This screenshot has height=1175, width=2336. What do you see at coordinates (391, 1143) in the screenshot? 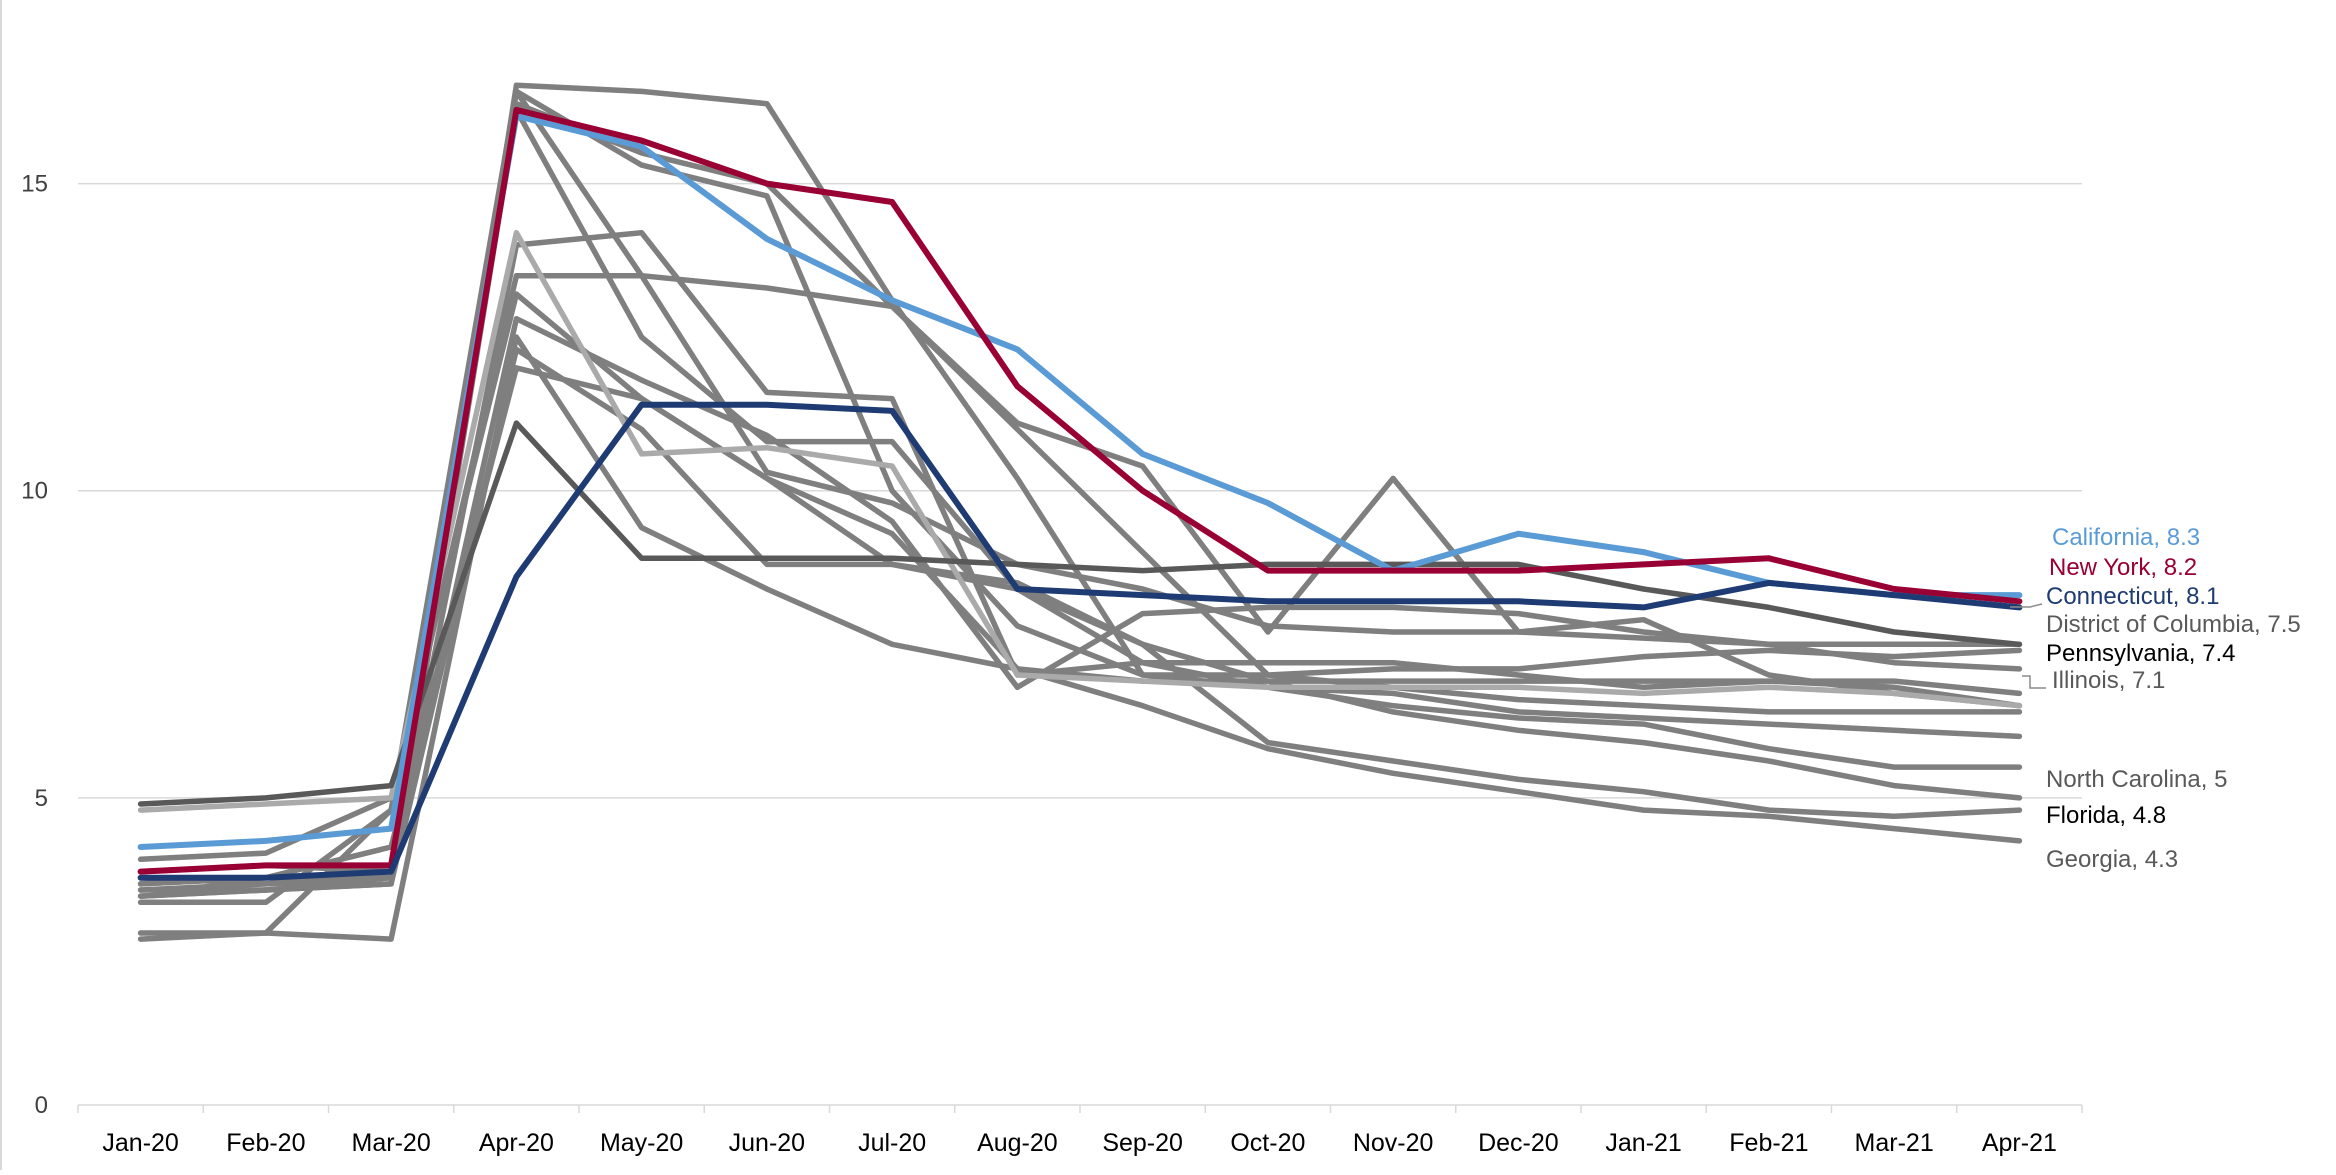
I see `x-tick-label: Mar-20` at bounding box center [391, 1143].